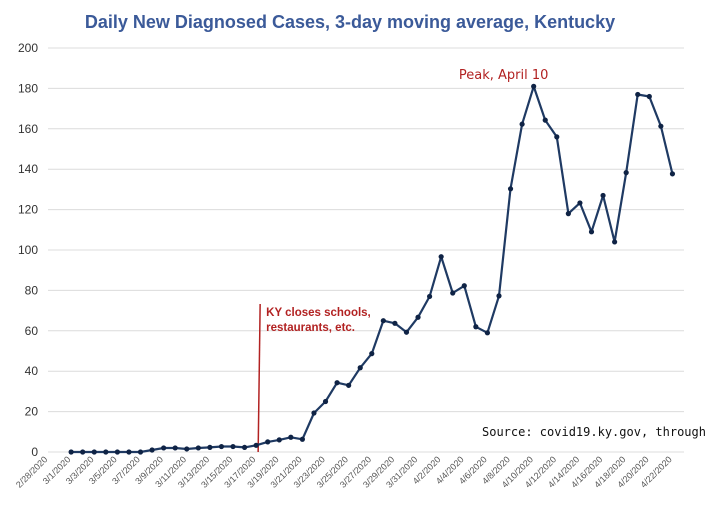  I want to click on y-axis-ticks: 0 20 40 60 80 100 120 140 160 180 200, so click(28, 250).